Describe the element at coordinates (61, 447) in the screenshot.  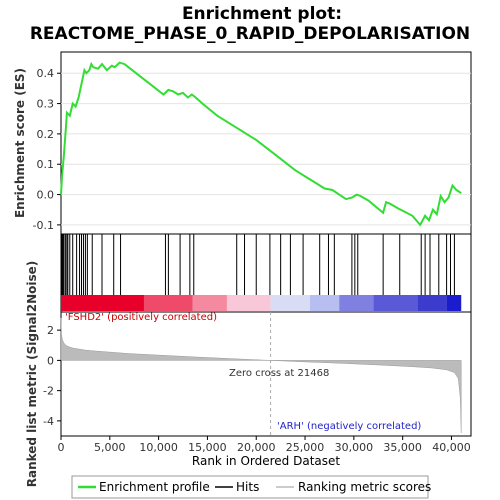
I see `x-tick-label: 0` at that location.